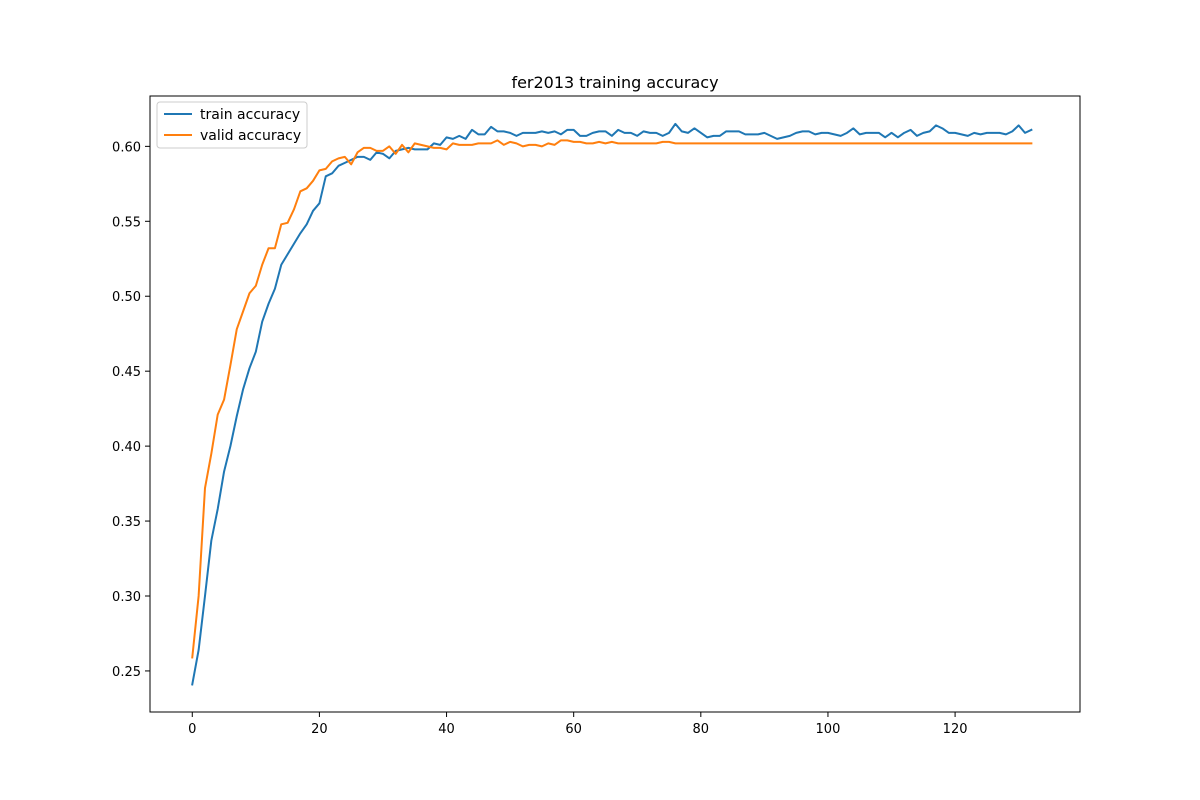 The image size is (1200, 800). Describe the element at coordinates (126, 672) in the screenshot. I see `y-tick-label-0: 0.25` at that location.